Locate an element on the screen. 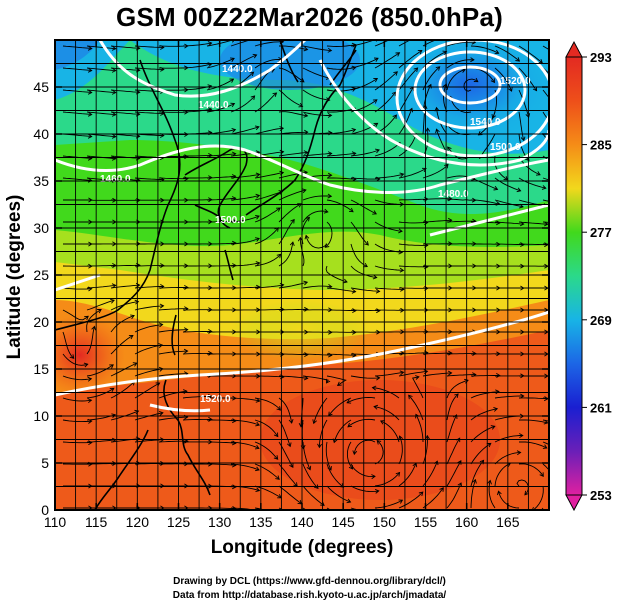 The width and height of the screenshot is (619, 605). colorbar-tick-label: 253 is located at coordinates (601, 495).